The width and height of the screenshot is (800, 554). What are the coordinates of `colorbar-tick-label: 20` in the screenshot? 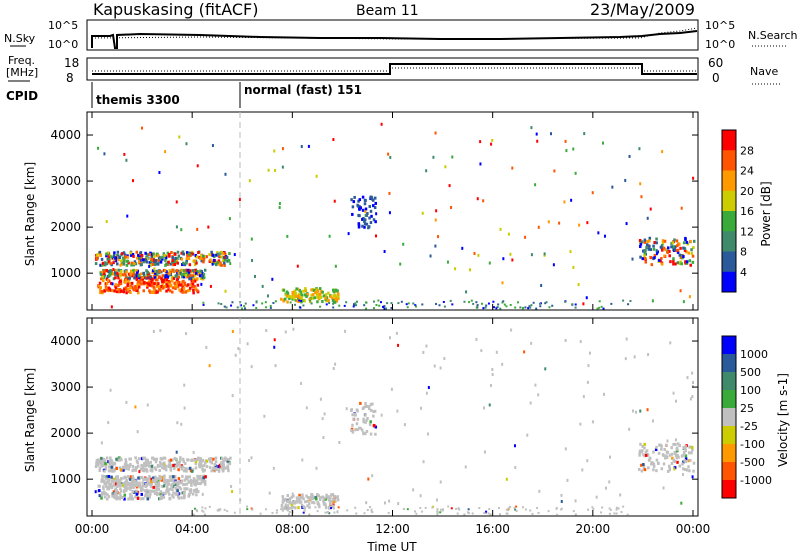 It's located at (747, 191).